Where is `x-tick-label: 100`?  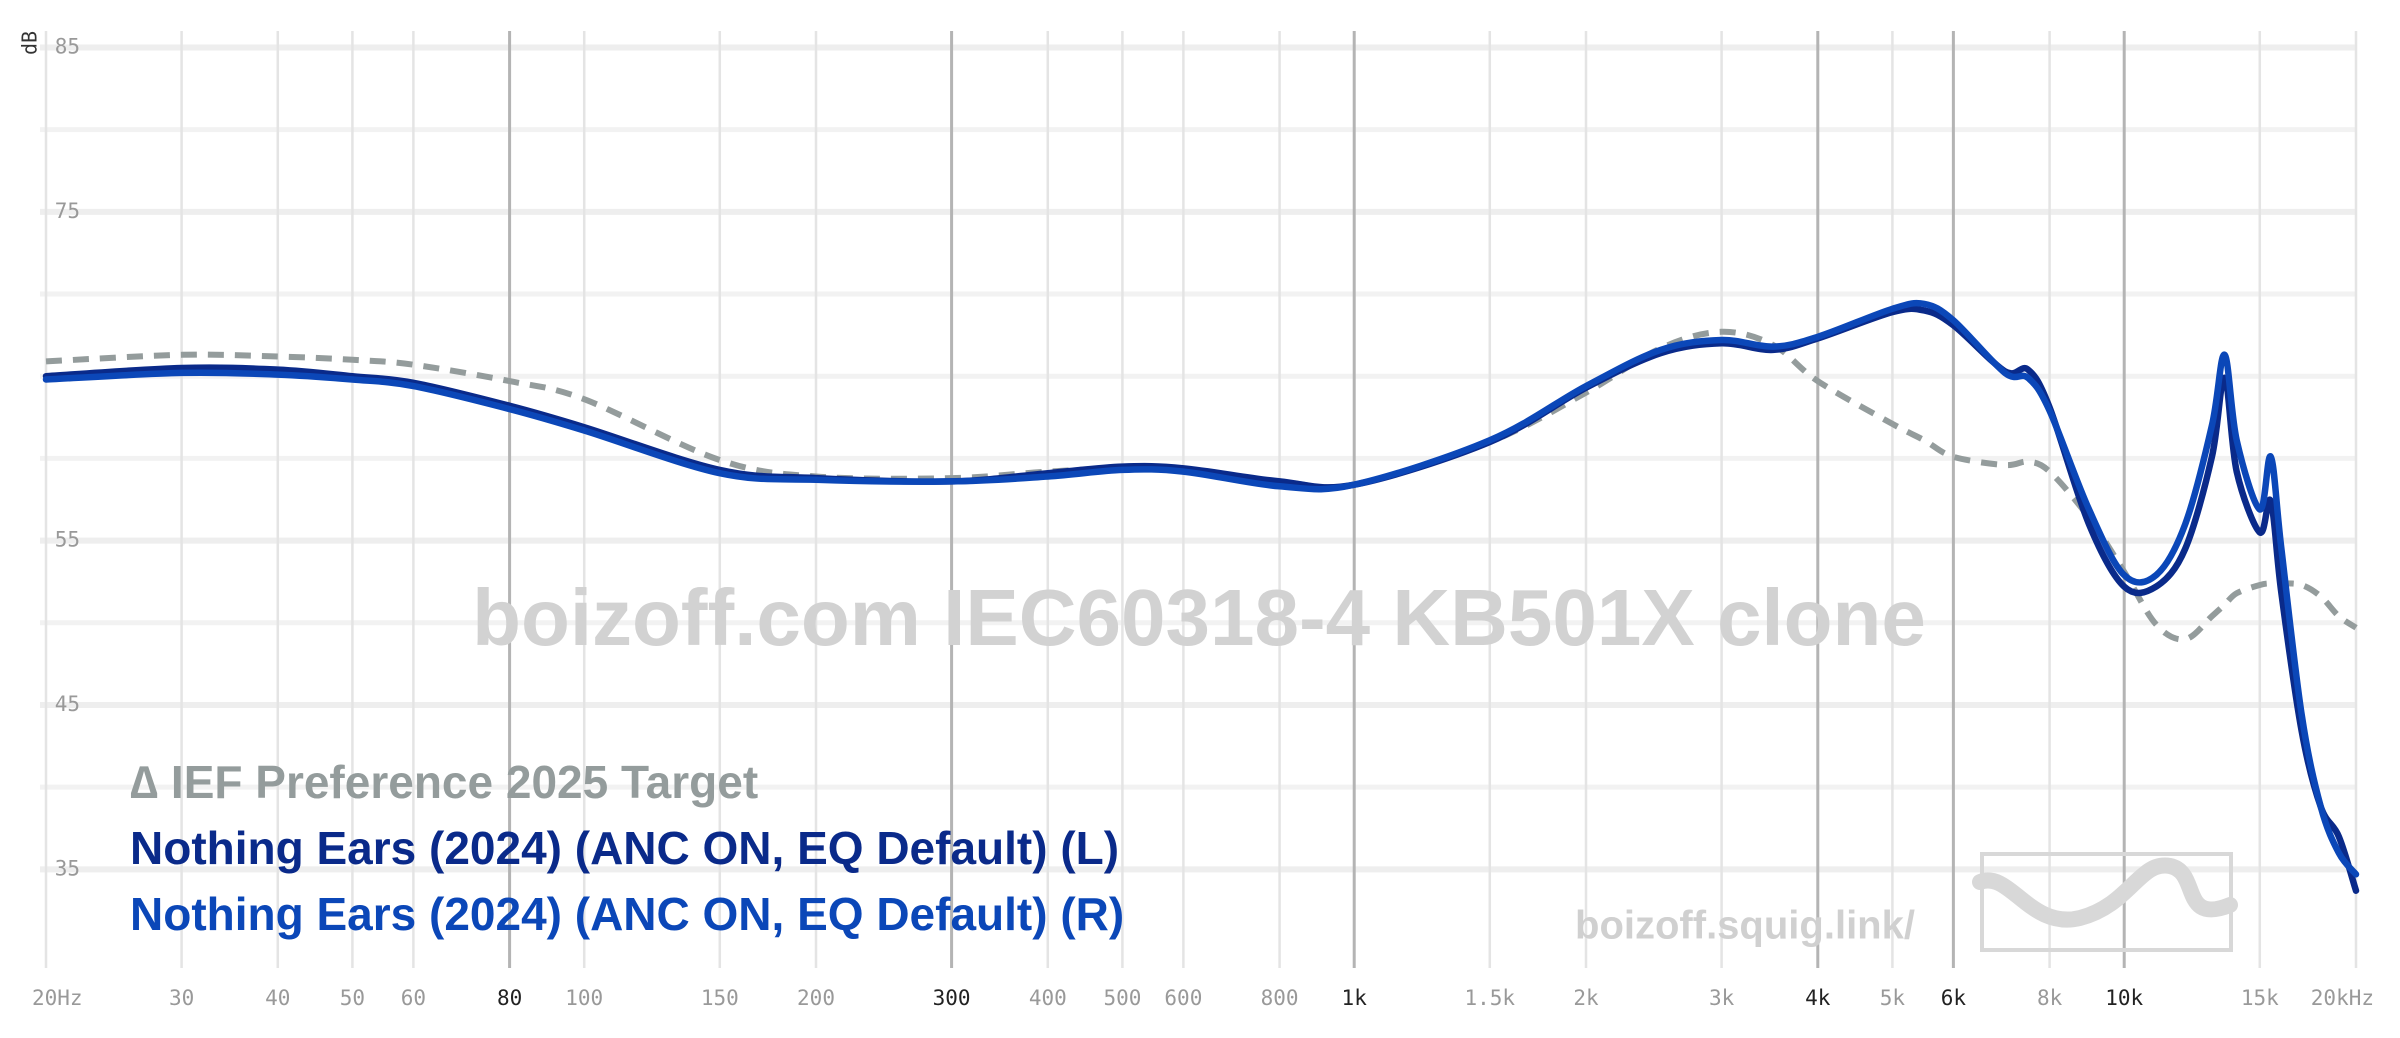 x-tick-label: 100 is located at coordinates (584, 998).